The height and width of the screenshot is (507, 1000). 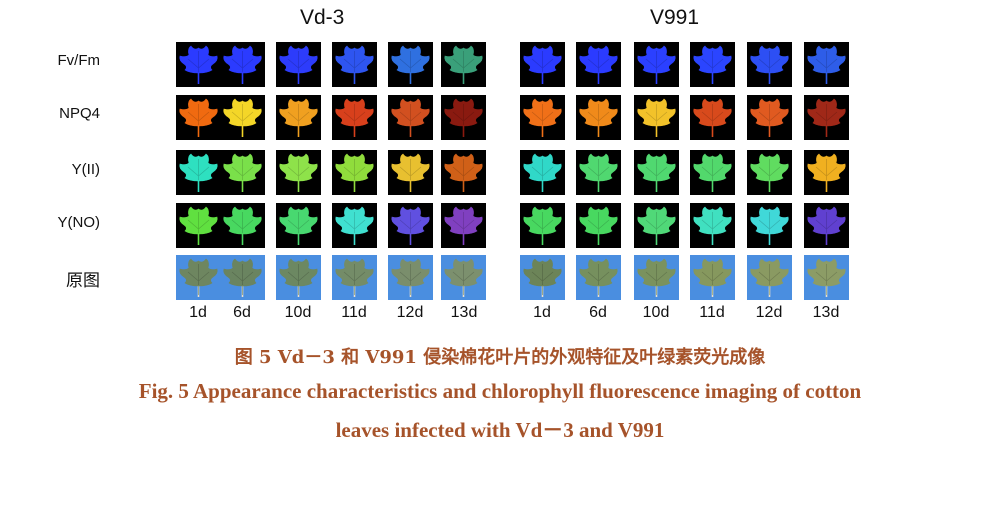 What do you see at coordinates (85, 169) in the screenshot?
I see `row-label-y2: Y(II)` at bounding box center [85, 169].